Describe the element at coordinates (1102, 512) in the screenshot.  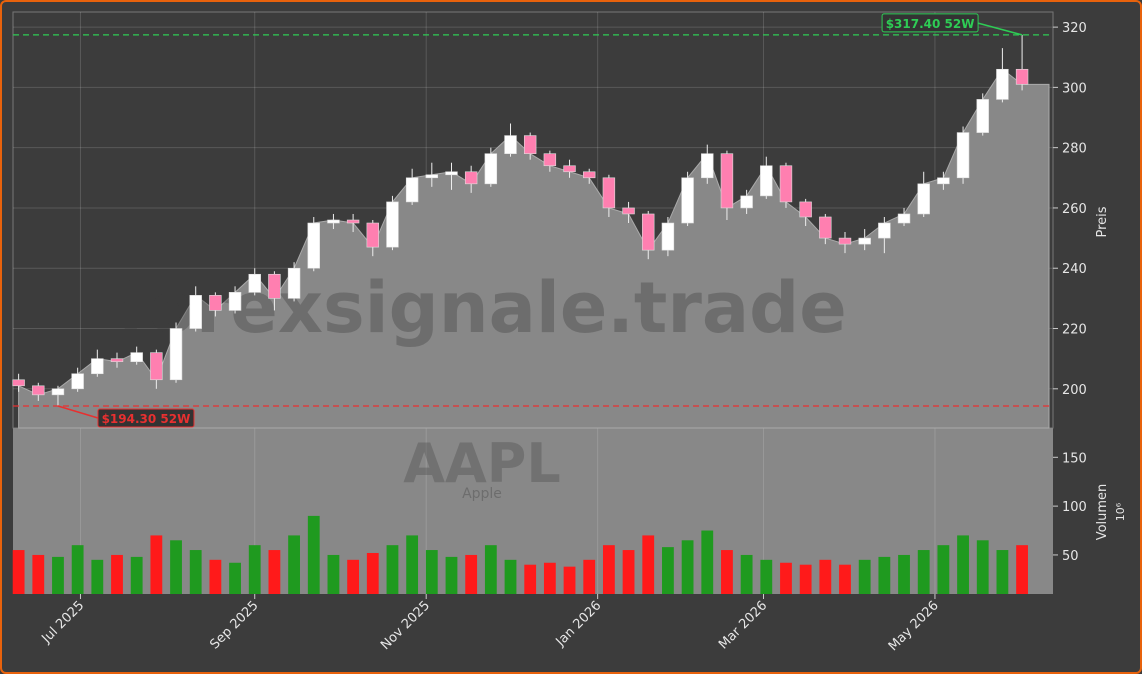
I see `y2-axis-label: Volumen` at that location.